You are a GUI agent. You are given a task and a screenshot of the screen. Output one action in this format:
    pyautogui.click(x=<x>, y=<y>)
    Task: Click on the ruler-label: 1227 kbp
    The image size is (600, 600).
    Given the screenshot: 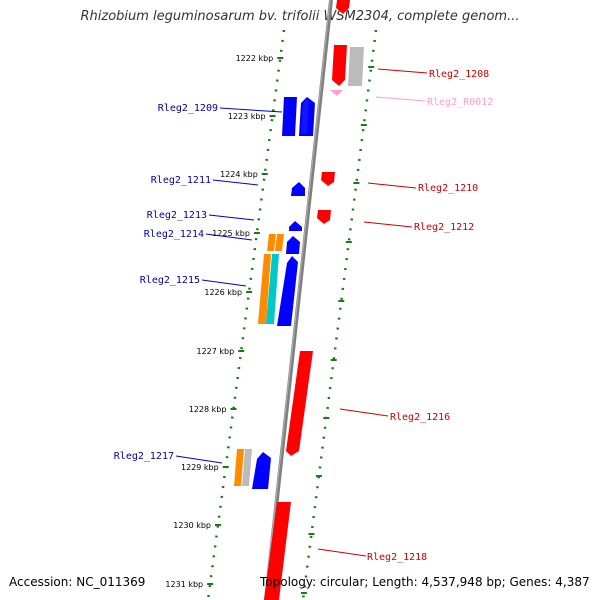 What is the action you would take?
    pyautogui.click(x=215, y=351)
    